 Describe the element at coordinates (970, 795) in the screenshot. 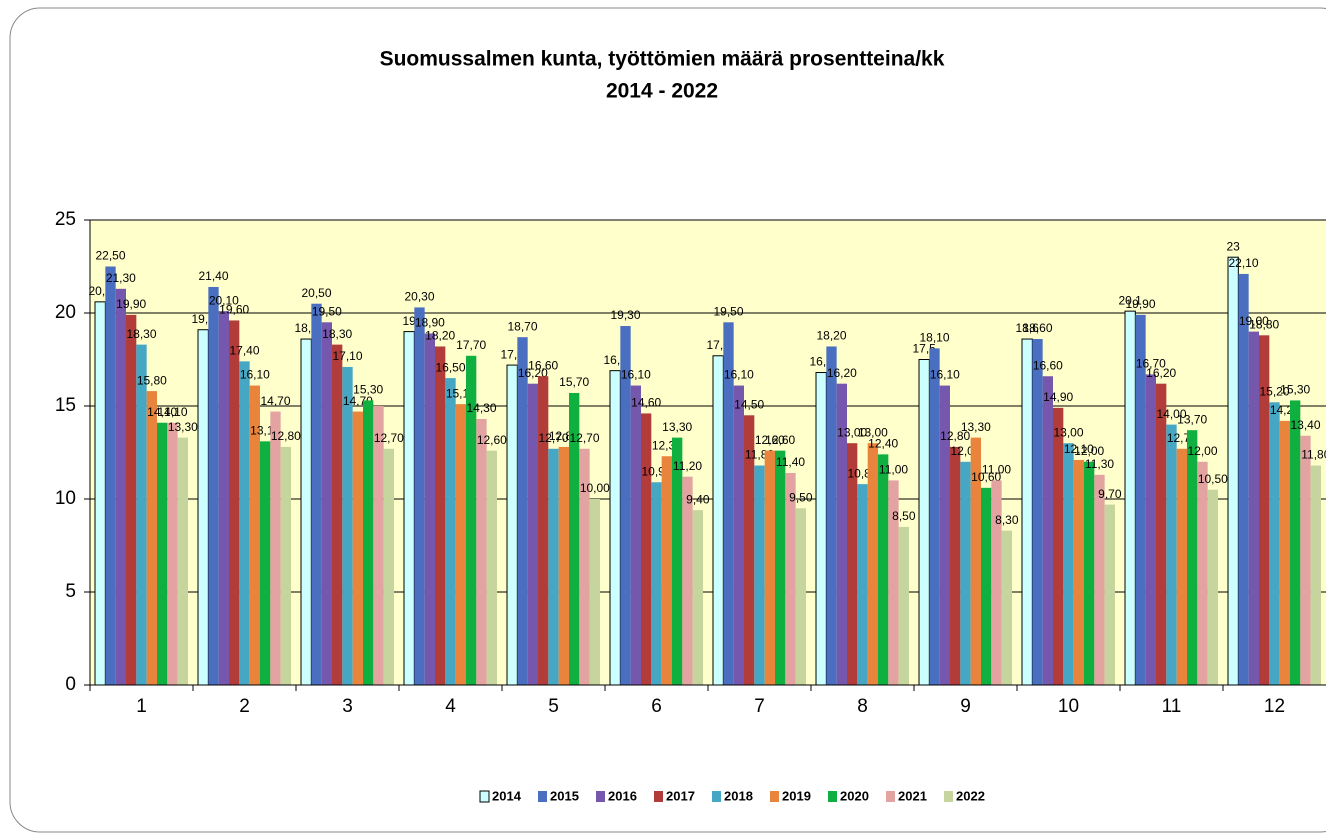

I see `legend-label: 2022` at that location.